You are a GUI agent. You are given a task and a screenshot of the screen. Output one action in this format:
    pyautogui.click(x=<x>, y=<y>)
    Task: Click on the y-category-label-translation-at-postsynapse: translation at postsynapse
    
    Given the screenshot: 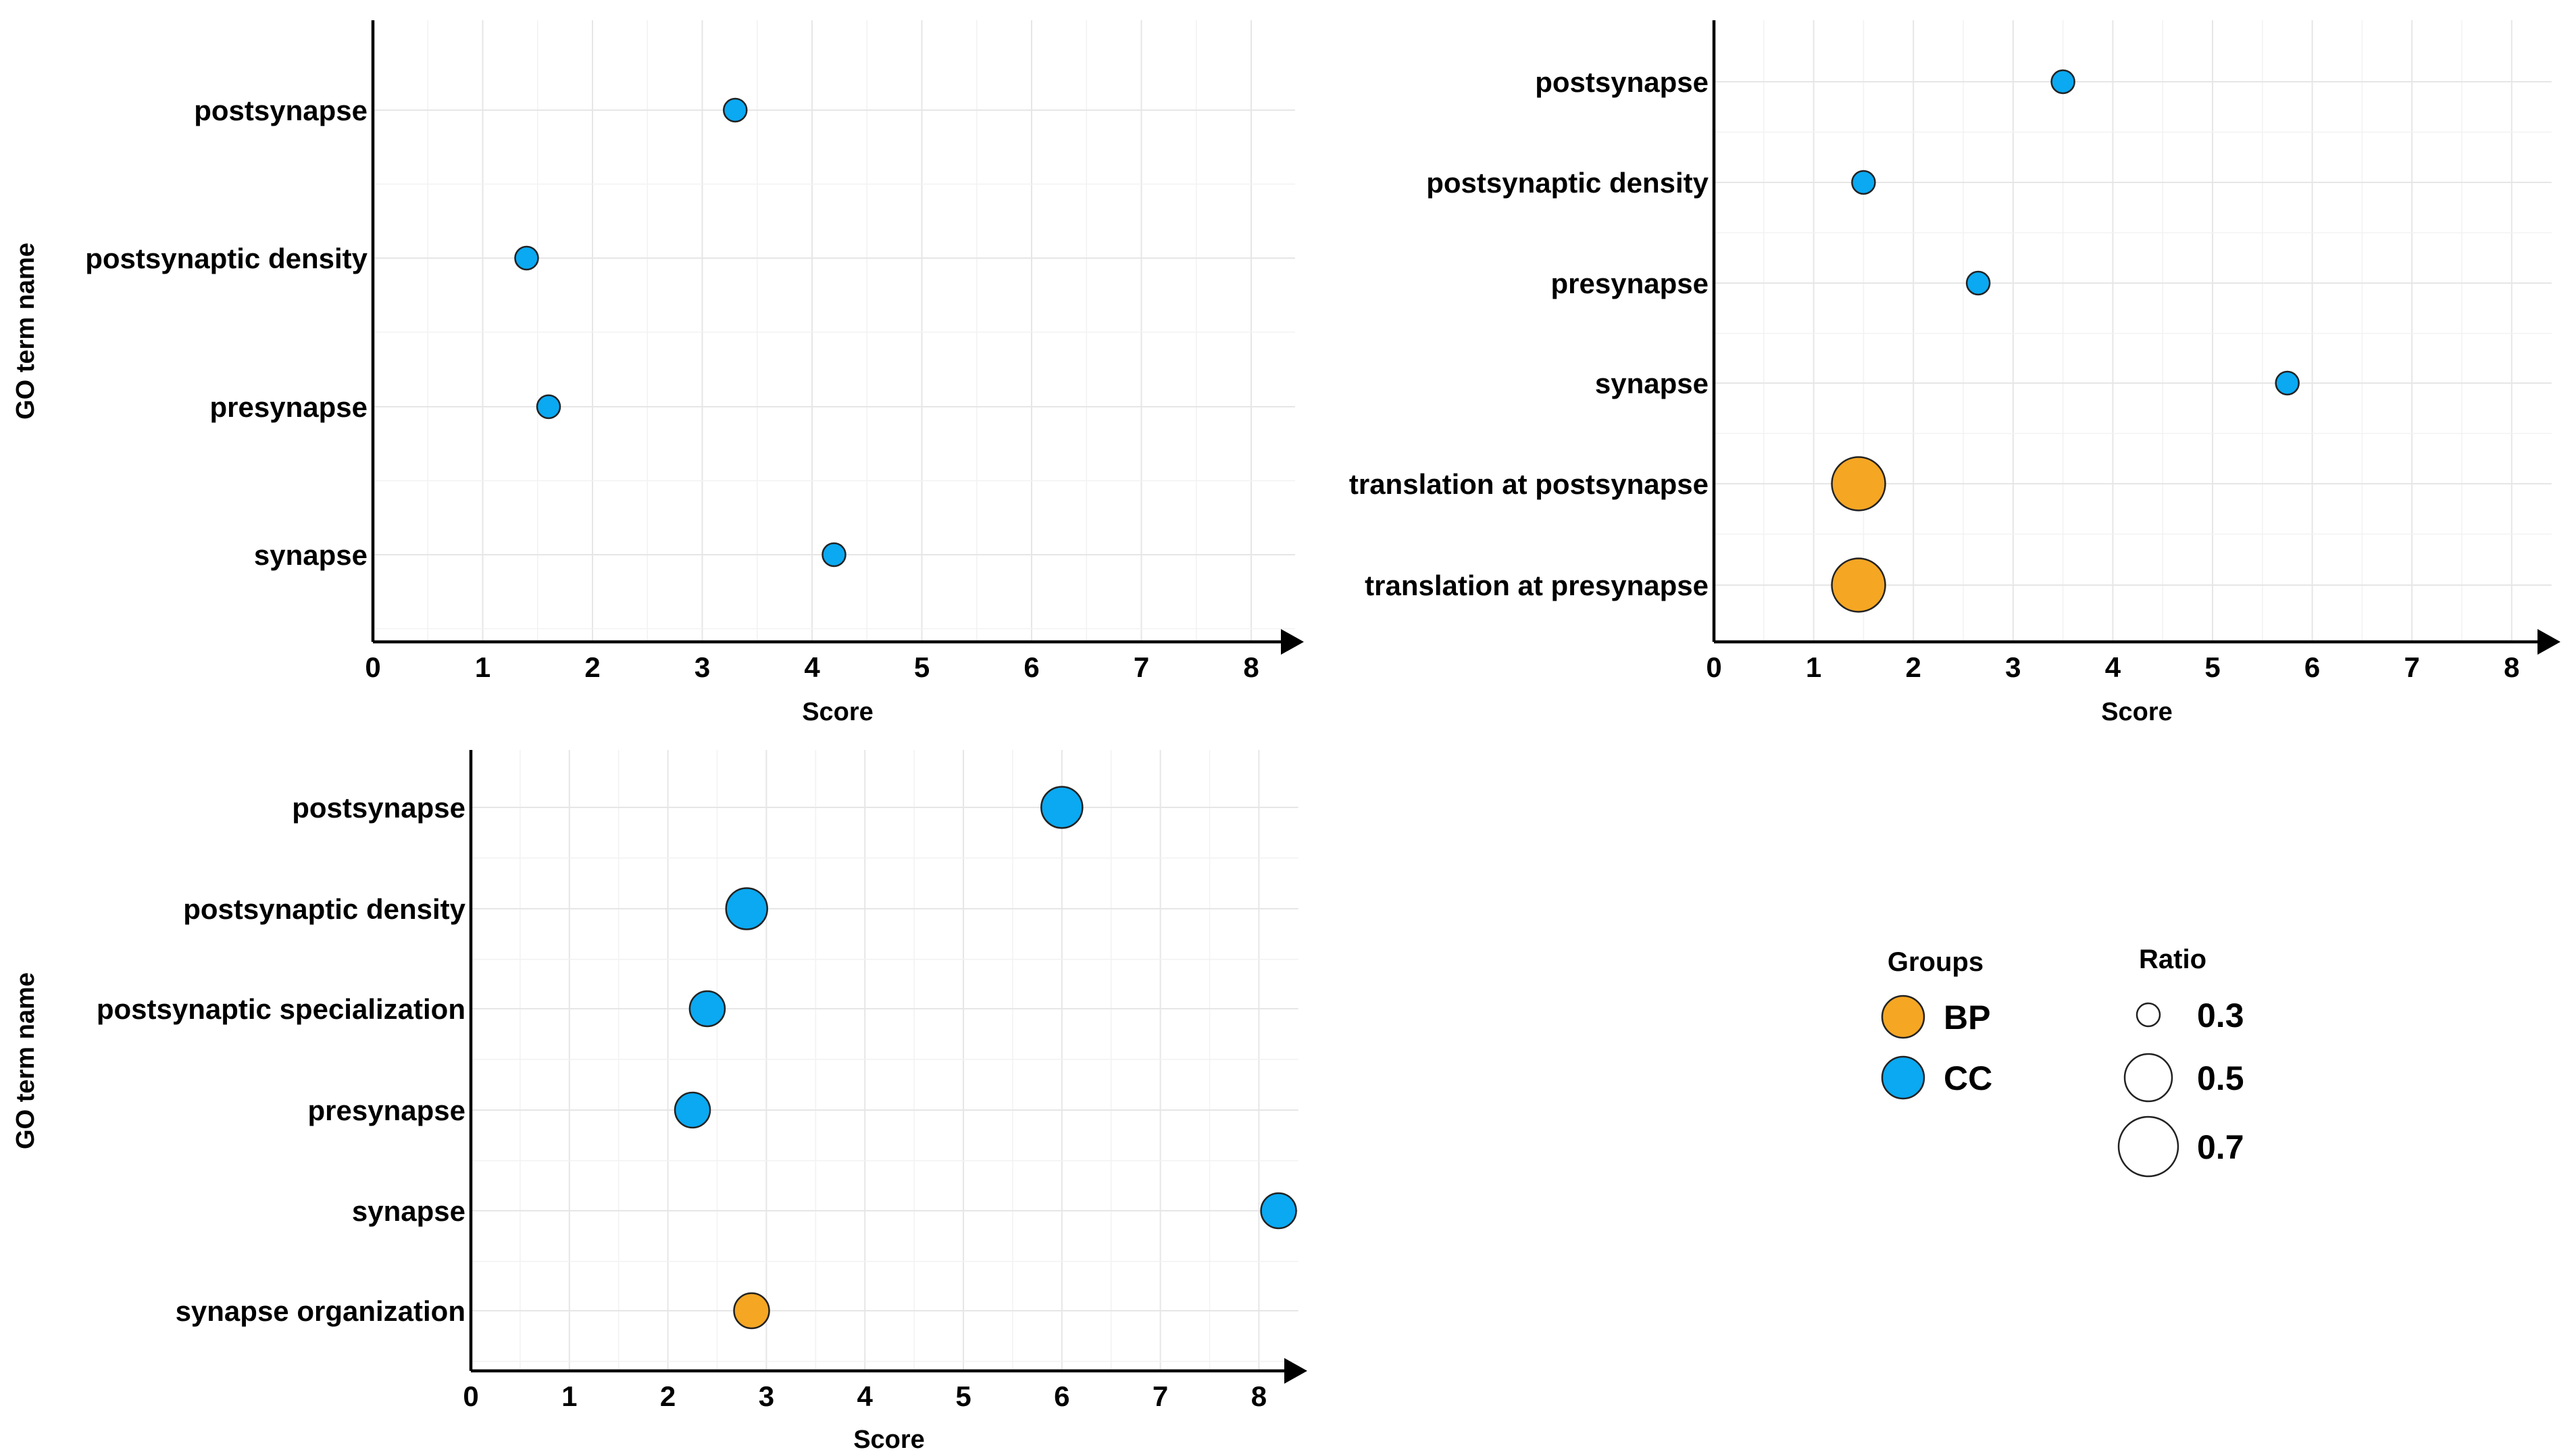 What is the action you would take?
    pyautogui.click(x=1529, y=484)
    